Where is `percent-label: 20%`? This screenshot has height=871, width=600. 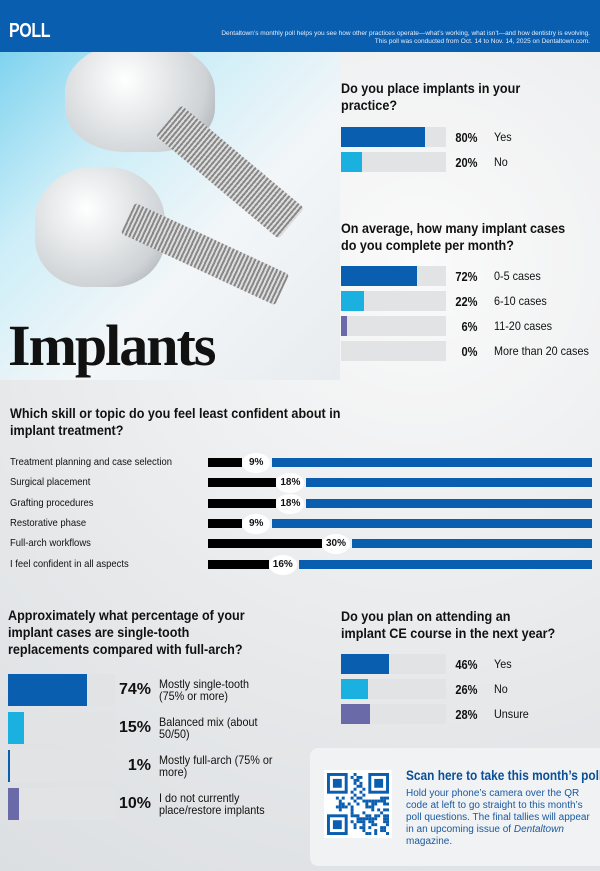
percent-label: 20% is located at coordinates (466, 162).